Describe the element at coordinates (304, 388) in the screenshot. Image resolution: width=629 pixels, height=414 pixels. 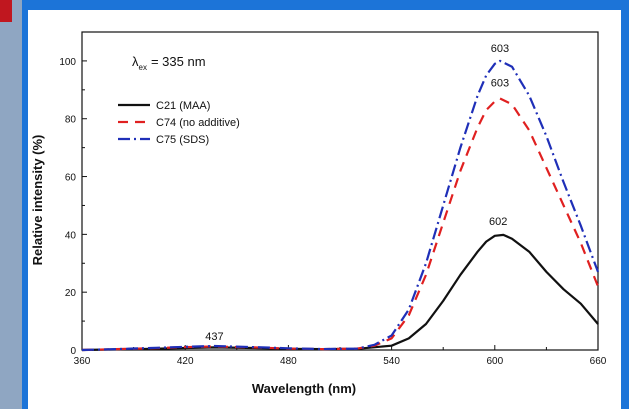
I see `x-axis-label: Wavelength (nm)` at that location.